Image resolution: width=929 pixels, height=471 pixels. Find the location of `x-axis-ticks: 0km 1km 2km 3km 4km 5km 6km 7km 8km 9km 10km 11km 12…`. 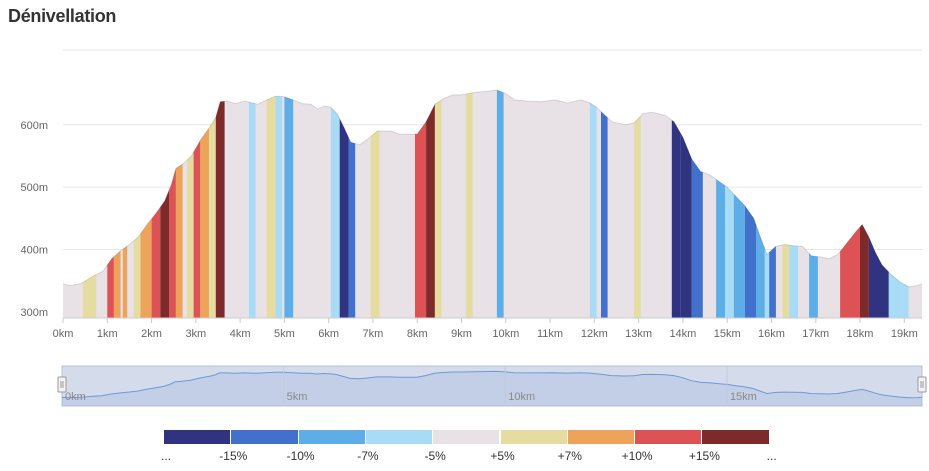

x-axis-ticks: 0km 1km 2km 3km 4km 5km 6km 7km 8km 9km 10km 11km 12… is located at coordinates (487, 328).